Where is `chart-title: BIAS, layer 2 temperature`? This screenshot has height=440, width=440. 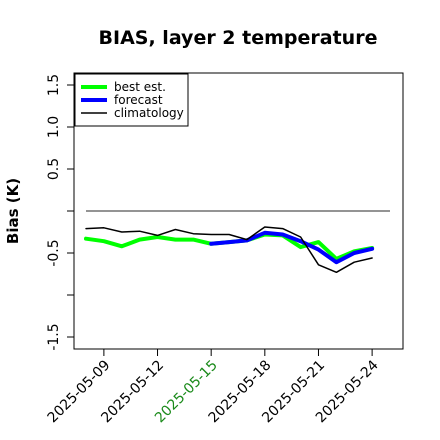
chart-title: BIAS, layer 2 temperature is located at coordinates (238, 38).